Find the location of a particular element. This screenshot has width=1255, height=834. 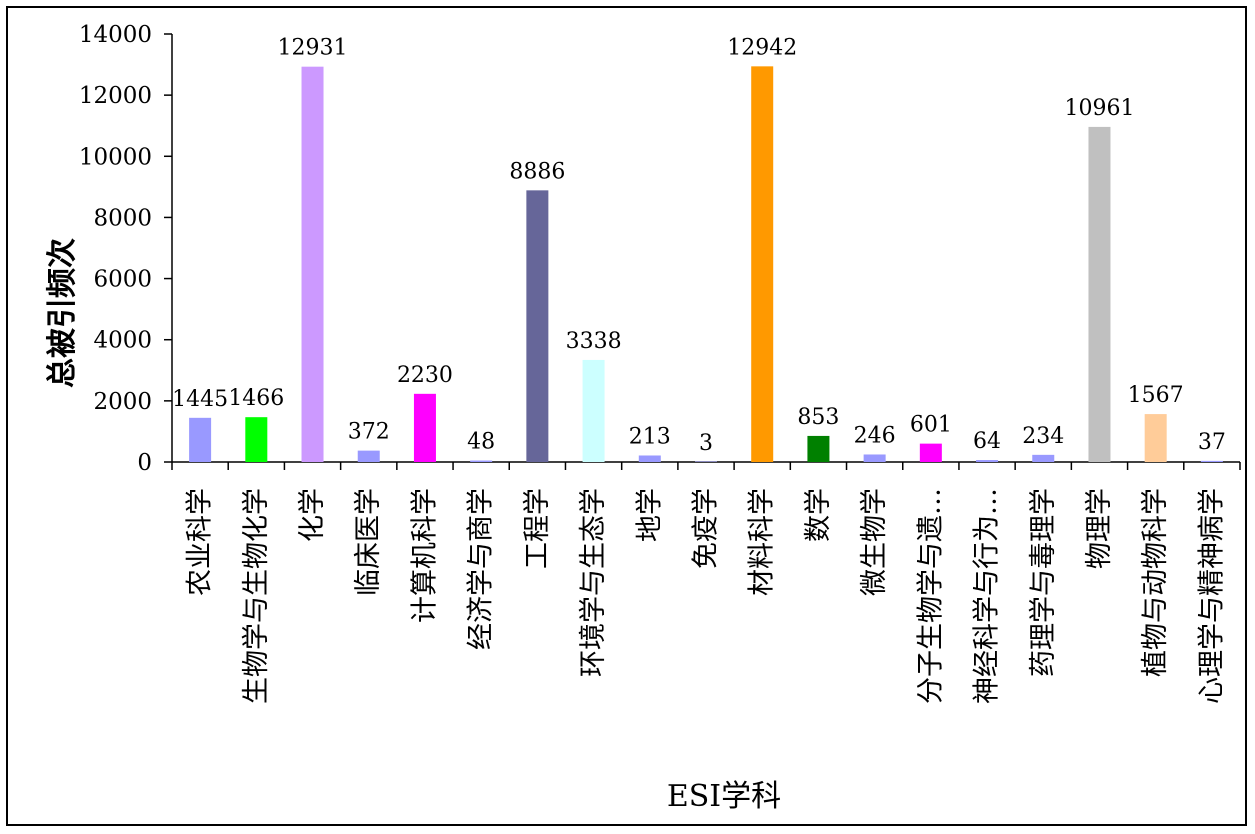

y-tick-label: 8000 is located at coordinates (122, 218).